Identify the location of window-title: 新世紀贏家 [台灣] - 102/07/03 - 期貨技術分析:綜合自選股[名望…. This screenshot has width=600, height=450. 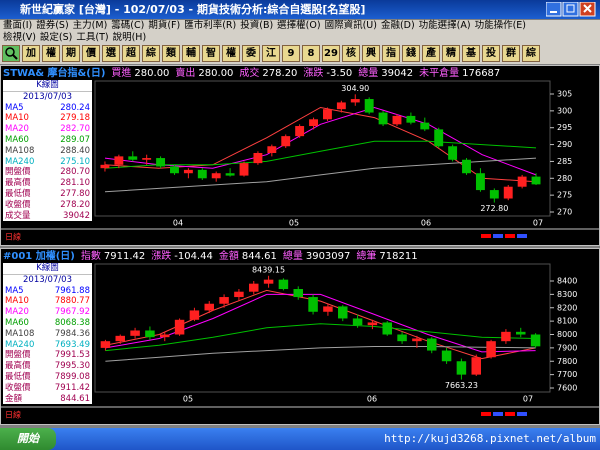
(193, 9).